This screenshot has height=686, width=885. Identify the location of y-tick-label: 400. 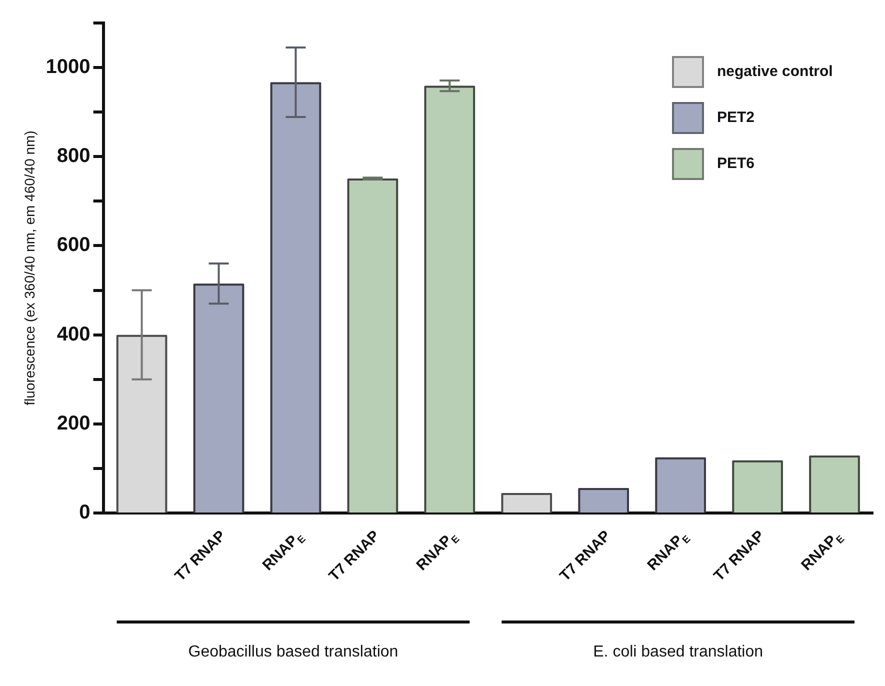
(73, 334).